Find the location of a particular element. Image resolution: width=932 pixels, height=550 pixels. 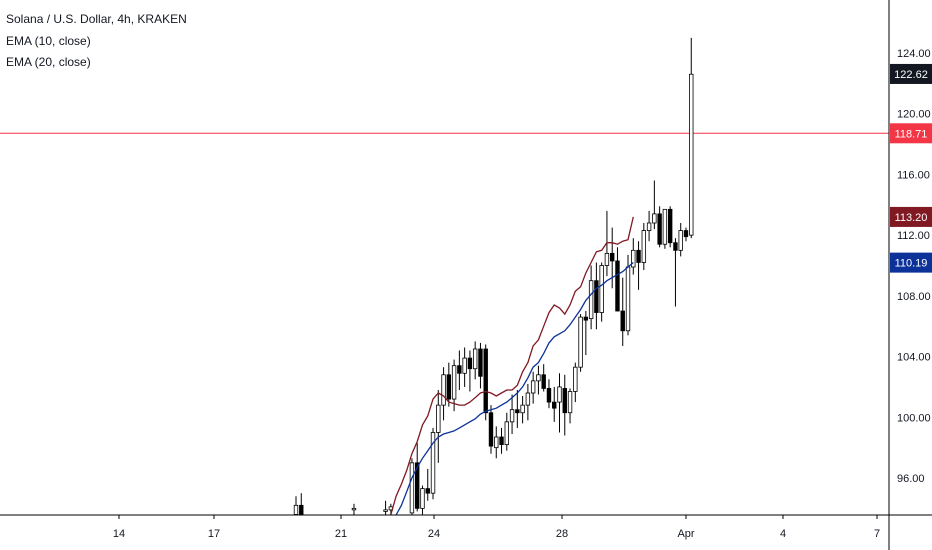

price-badge-label: 118.71 is located at coordinates (911, 134).